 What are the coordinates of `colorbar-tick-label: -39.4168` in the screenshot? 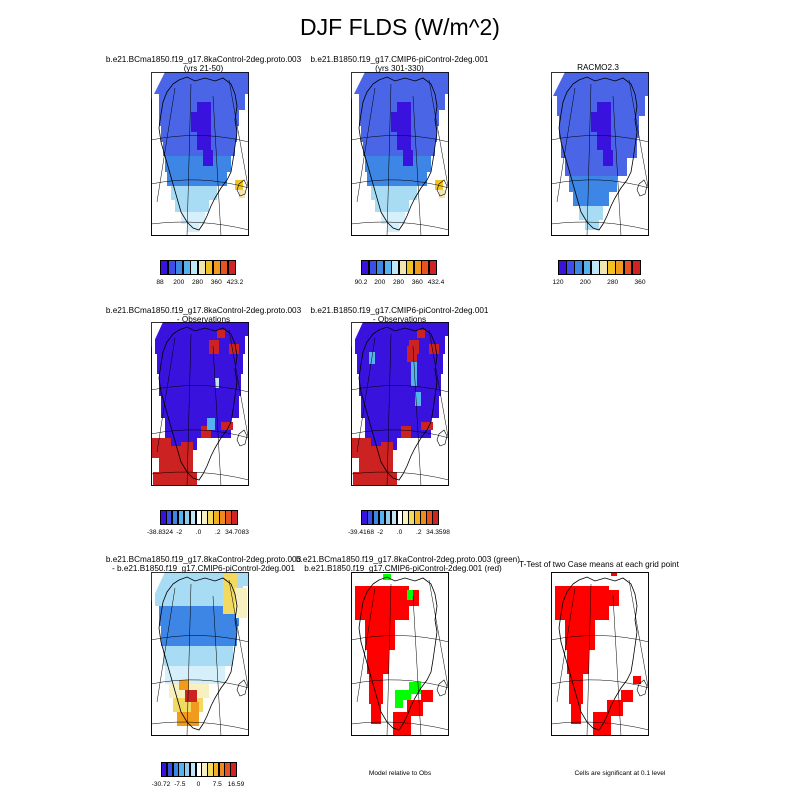 It's located at (361, 532).